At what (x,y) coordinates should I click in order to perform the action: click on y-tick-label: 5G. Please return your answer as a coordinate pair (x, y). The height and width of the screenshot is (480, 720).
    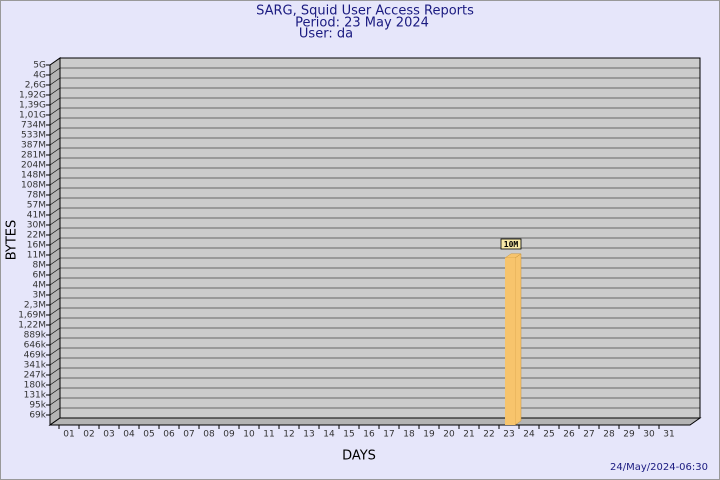
    Looking at the image, I should click on (39, 66).